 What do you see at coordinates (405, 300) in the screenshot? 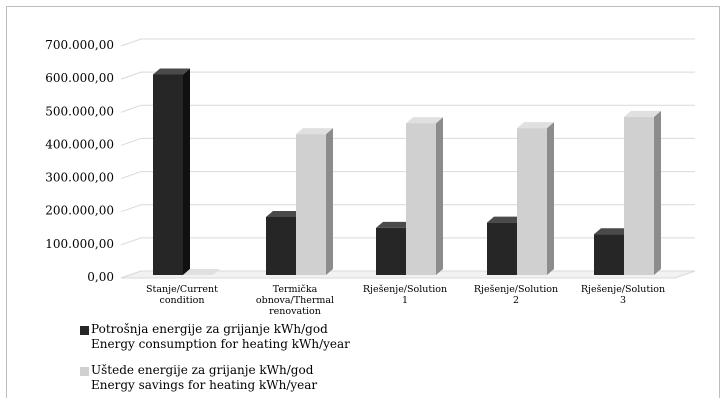
I see `x-tick-label: 1` at bounding box center [405, 300].